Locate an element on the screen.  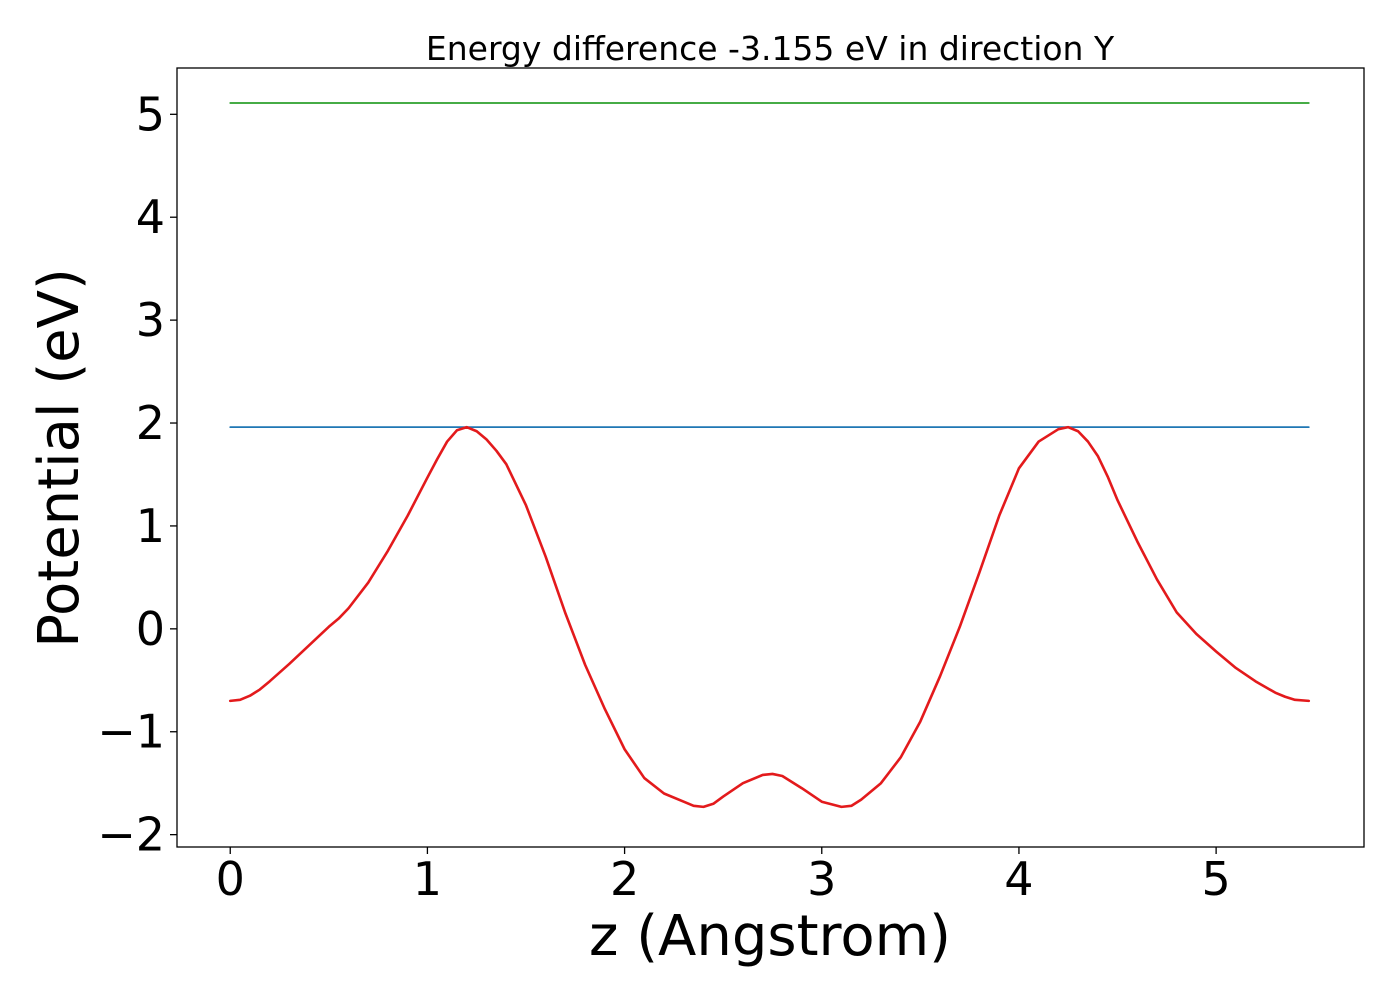
x-tick-label: 3 is located at coordinates (821, 879).